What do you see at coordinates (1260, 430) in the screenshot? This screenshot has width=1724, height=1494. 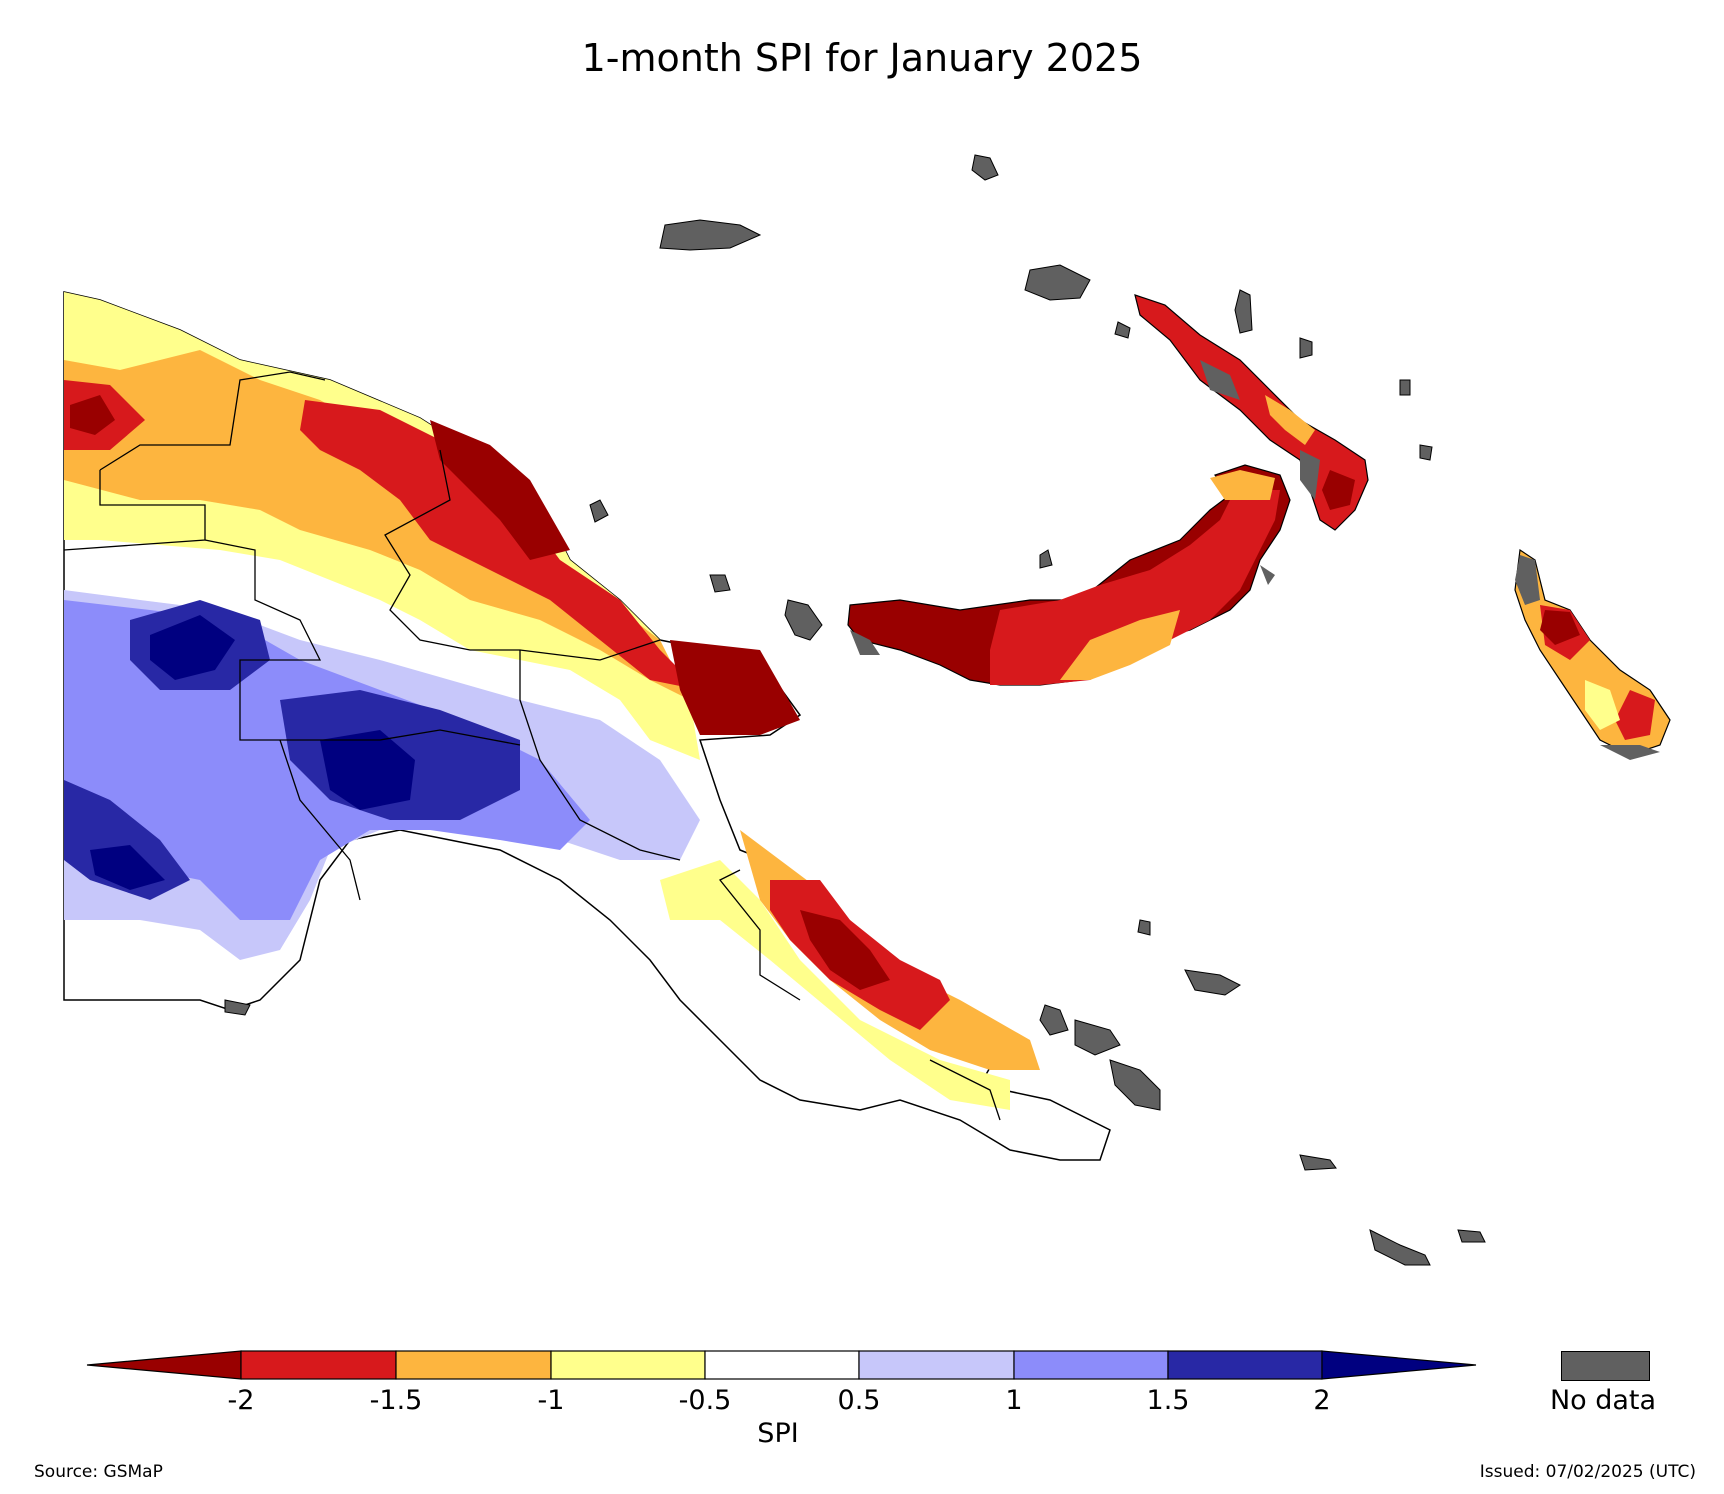 I see `new-ireland-nodata` at bounding box center [1260, 430].